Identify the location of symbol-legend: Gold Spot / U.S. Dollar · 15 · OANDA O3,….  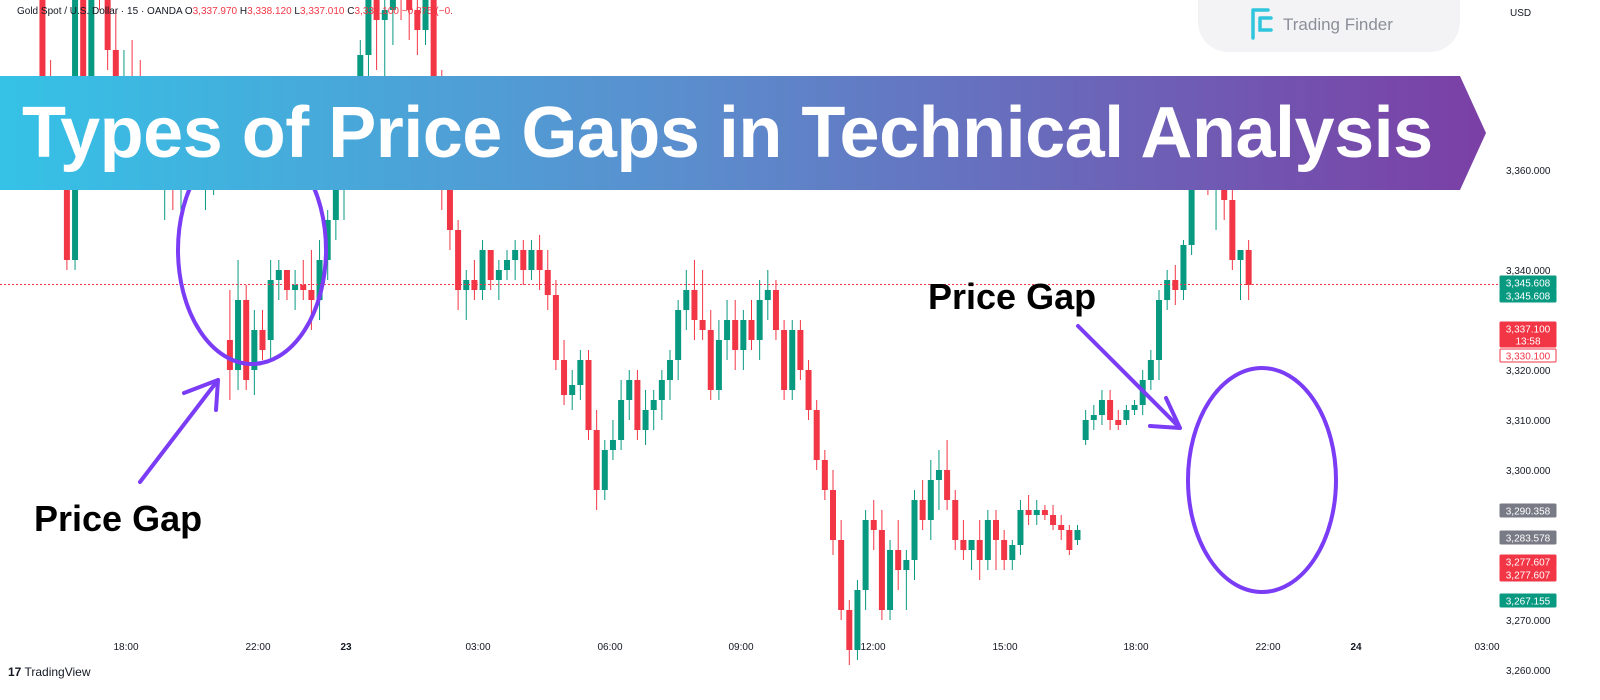
(235, 11).